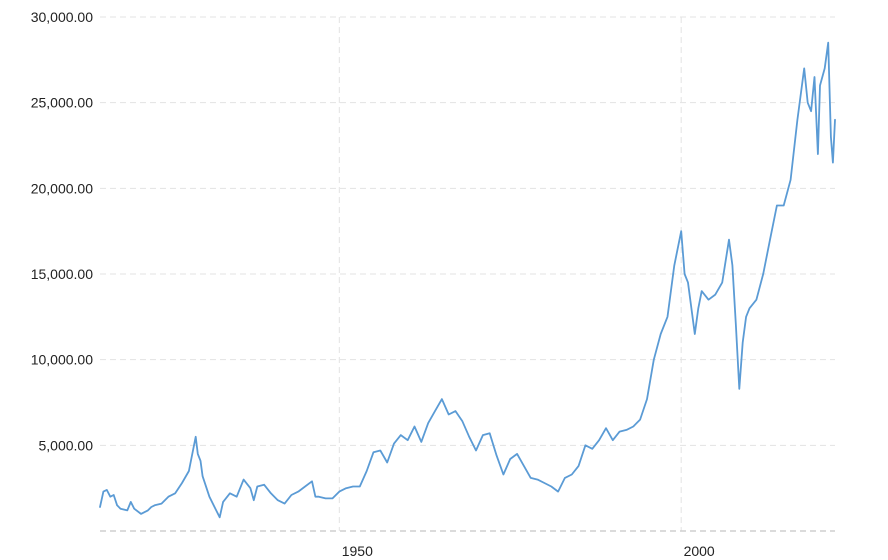 The width and height of the screenshot is (888, 560). Describe the element at coordinates (62, 274) in the screenshot. I see `y-tick-label: 15,000.00` at that location.